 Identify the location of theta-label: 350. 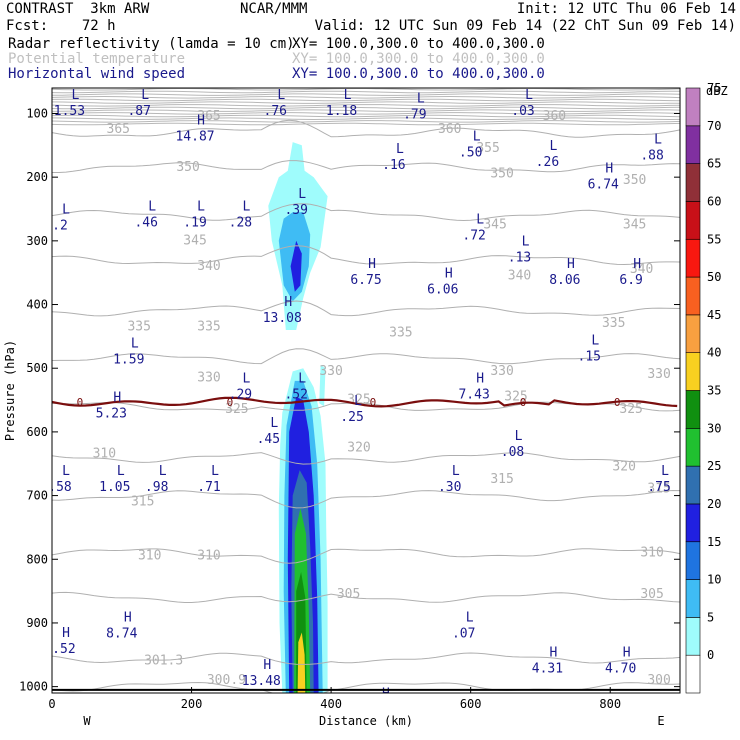
(187, 167).